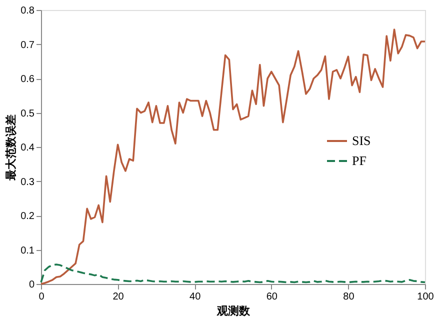 The width and height of the screenshot is (439, 321). Describe the element at coordinates (41, 297) in the screenshot. I see `x-tick-label: 0` at that location.